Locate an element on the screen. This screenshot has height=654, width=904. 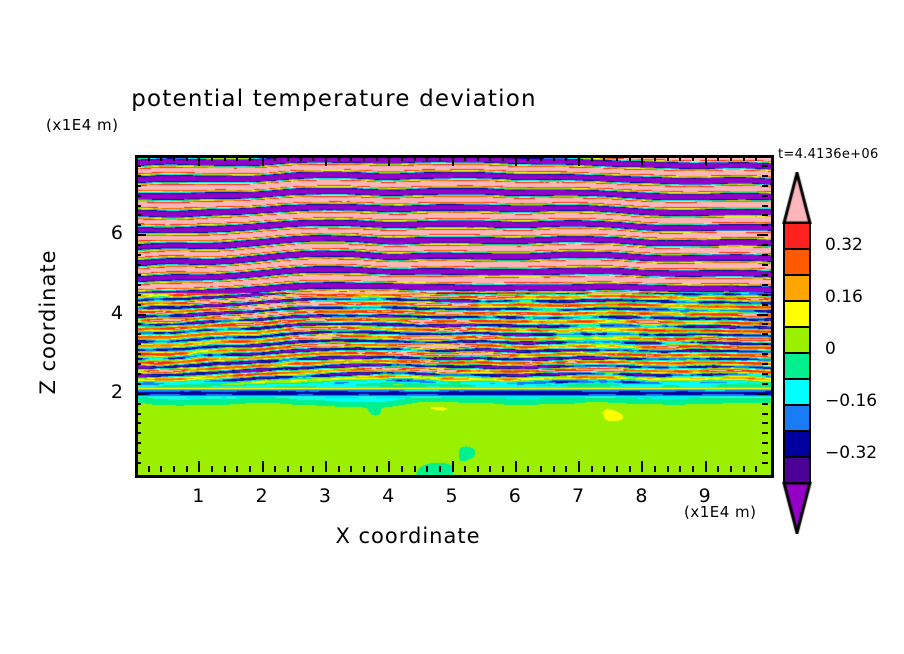
x-tick-label: 9 is located at coordinates (704, 496).